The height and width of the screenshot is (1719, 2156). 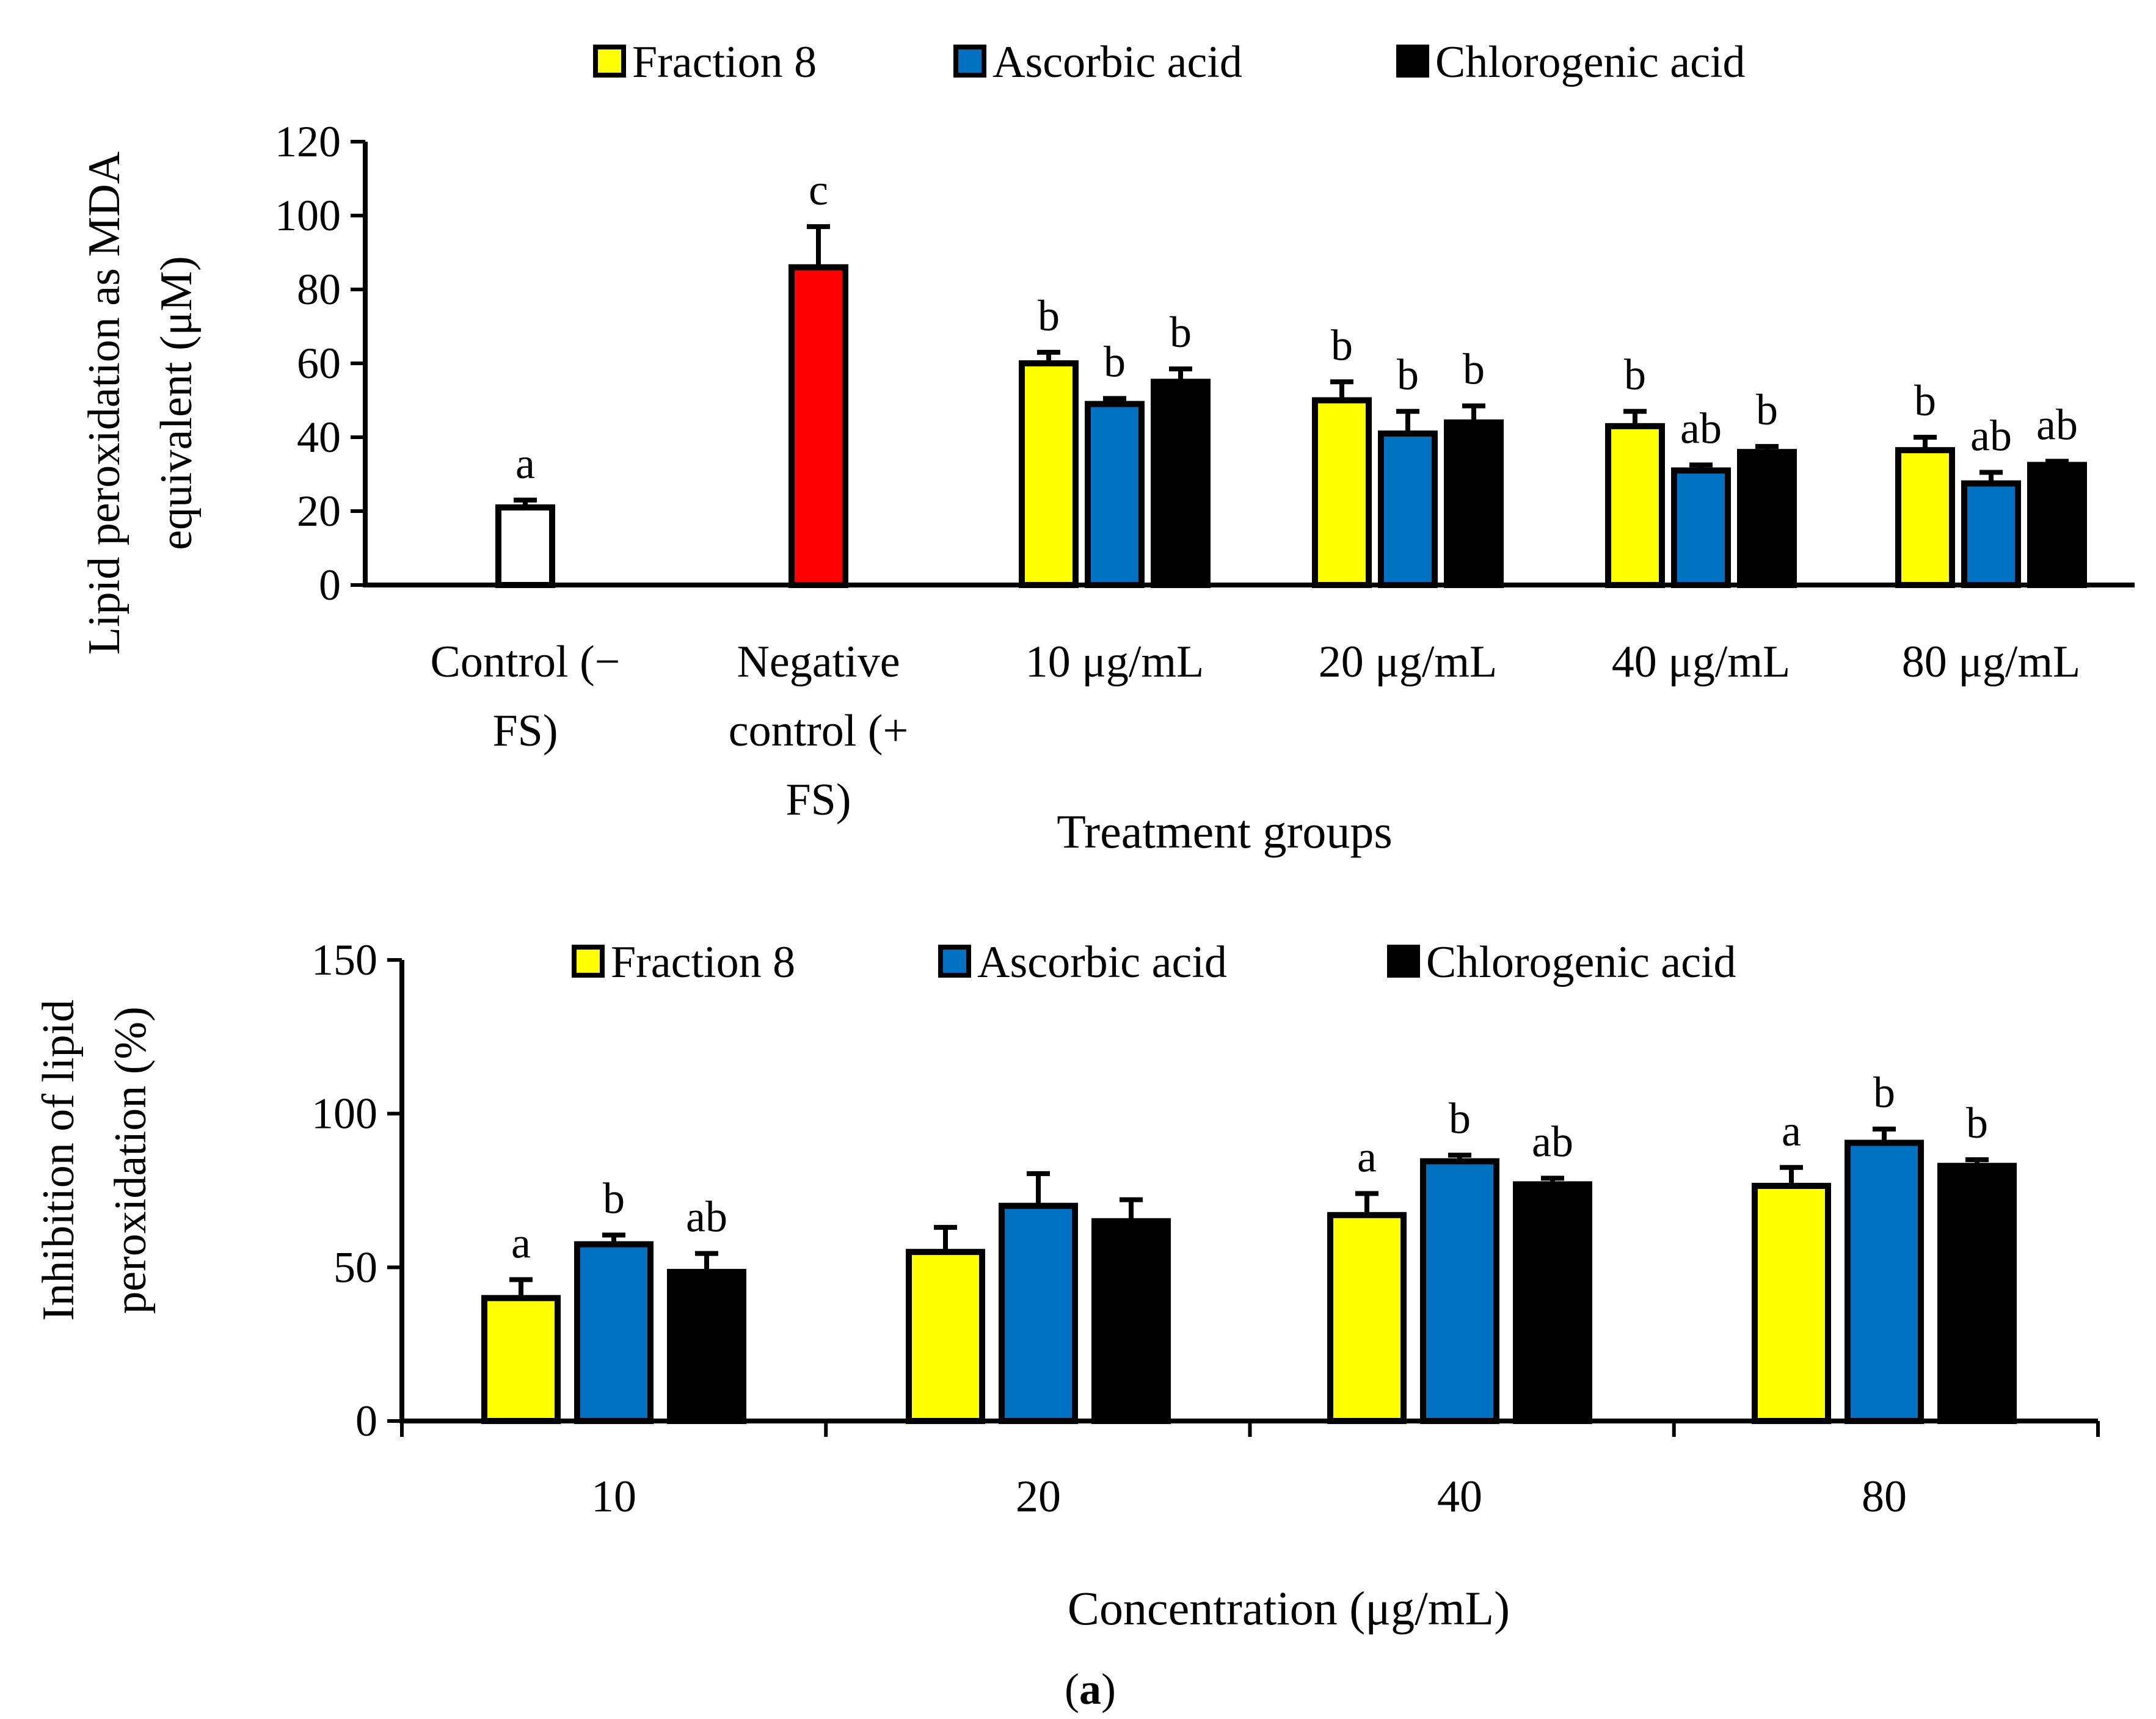 I want to click on x-tick-label: Negative, so click(x=818, y=662).